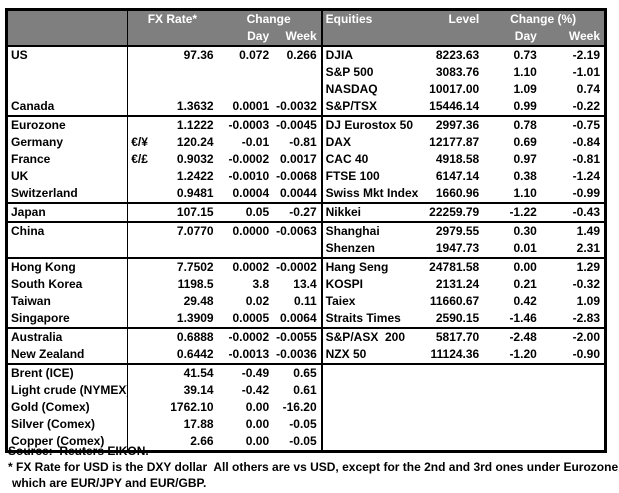 This screenshot has height=493, width=619. What do you see at coordinates (78, 451) in the screenshot?
I see `source-line: Source: Reuters EIKON.` at bounding box center [78, 451].